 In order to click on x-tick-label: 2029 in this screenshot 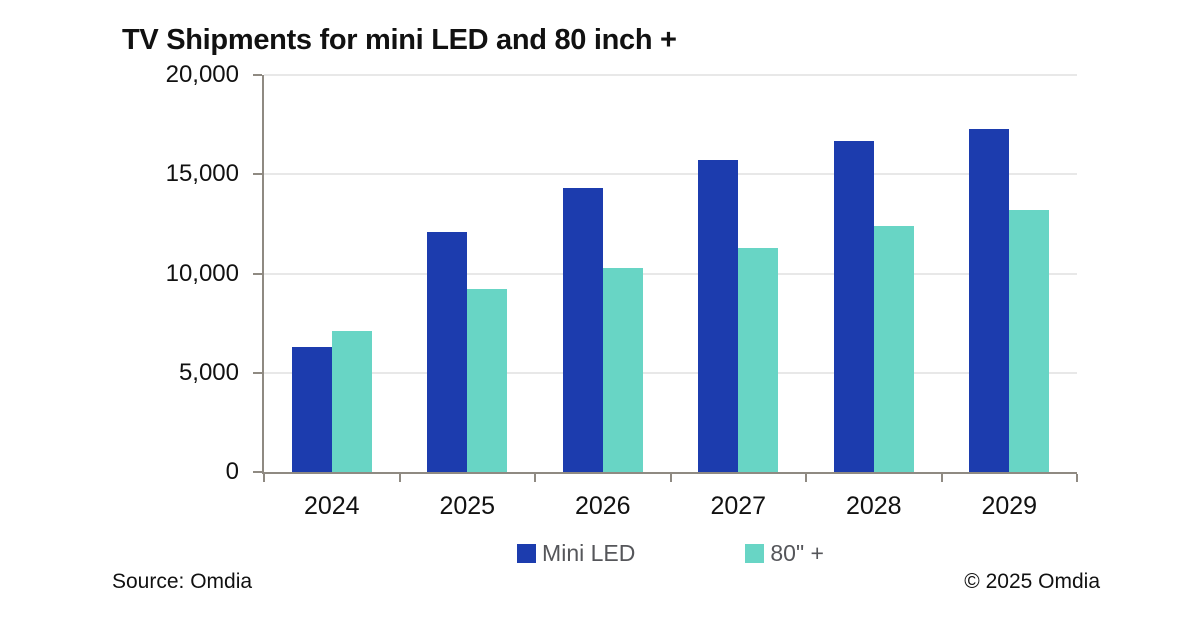, I will do `click(1009, 506)`.